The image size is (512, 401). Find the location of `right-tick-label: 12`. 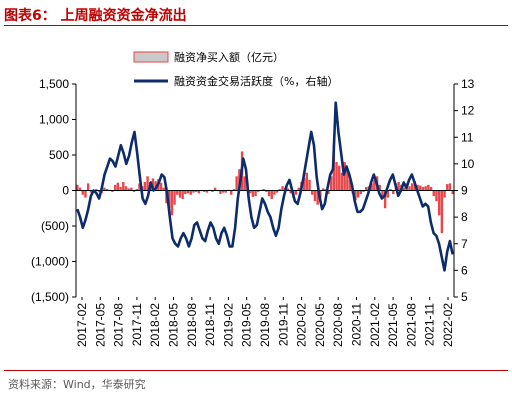

right-tick-label: 12 is located at coordinates (468, 111).